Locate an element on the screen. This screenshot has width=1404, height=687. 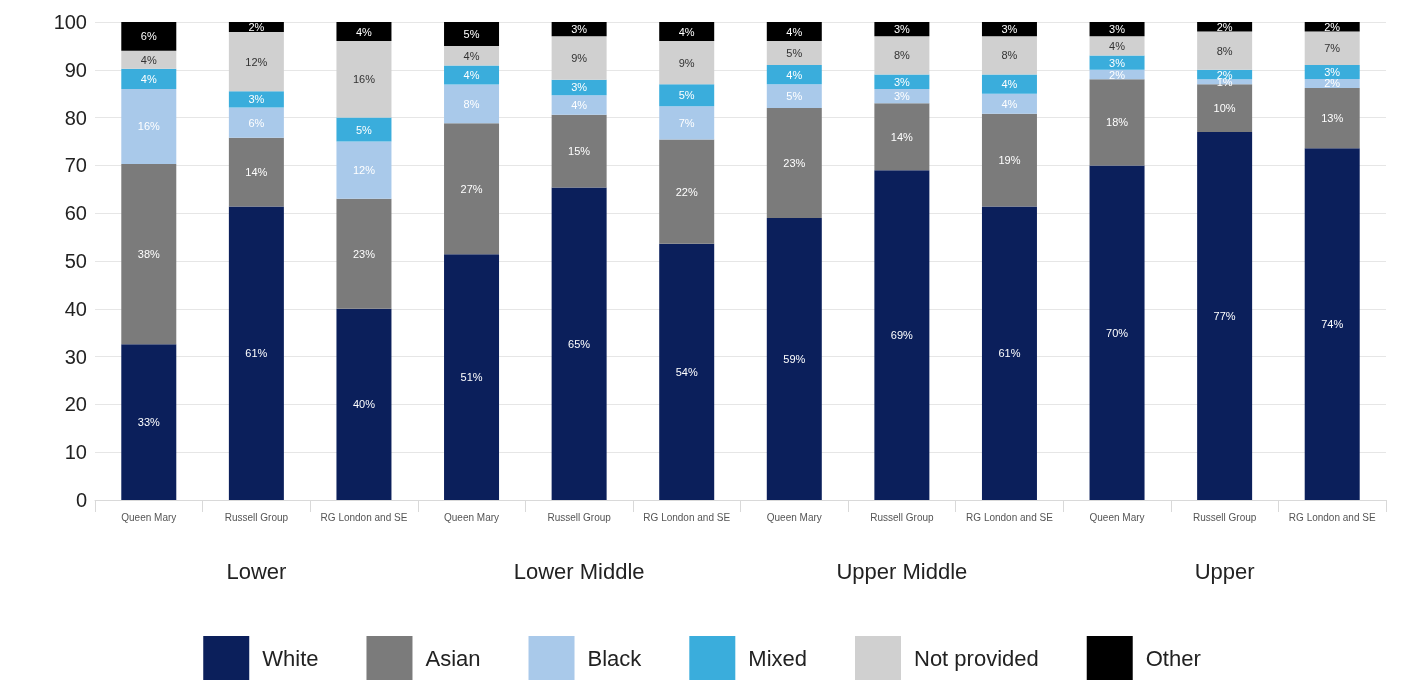
data-label: 15% is located at coordinates (579, 151).